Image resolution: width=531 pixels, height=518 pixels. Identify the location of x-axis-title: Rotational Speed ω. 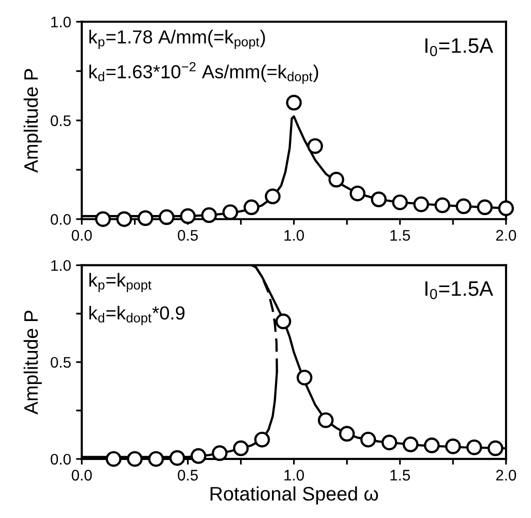
(294, 495).